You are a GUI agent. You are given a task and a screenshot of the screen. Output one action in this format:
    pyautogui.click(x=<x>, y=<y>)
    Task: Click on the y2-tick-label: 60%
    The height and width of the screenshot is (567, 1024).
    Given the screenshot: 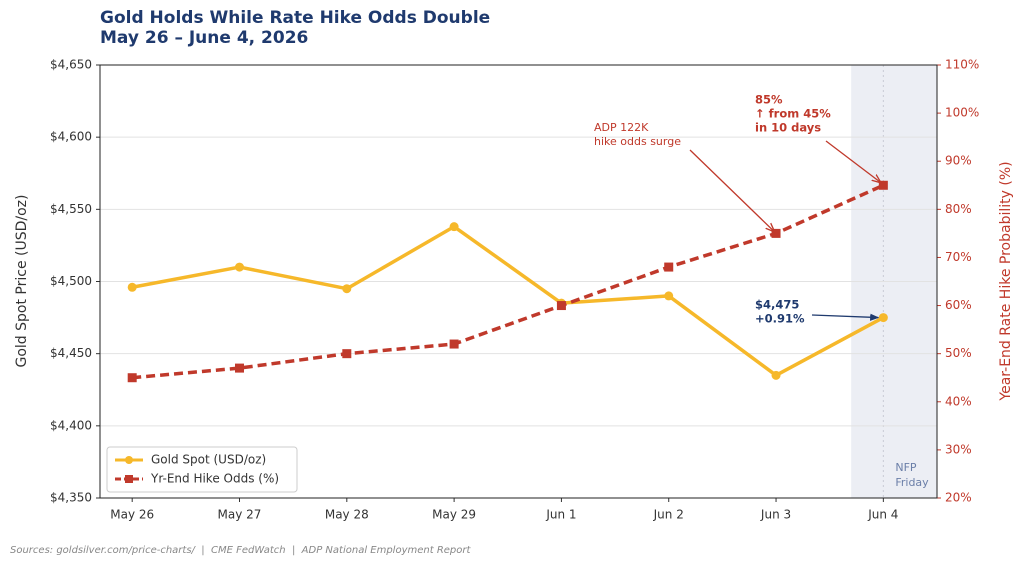 What is the action you would take?
    pyautogui.click(x=958, y=305)
    